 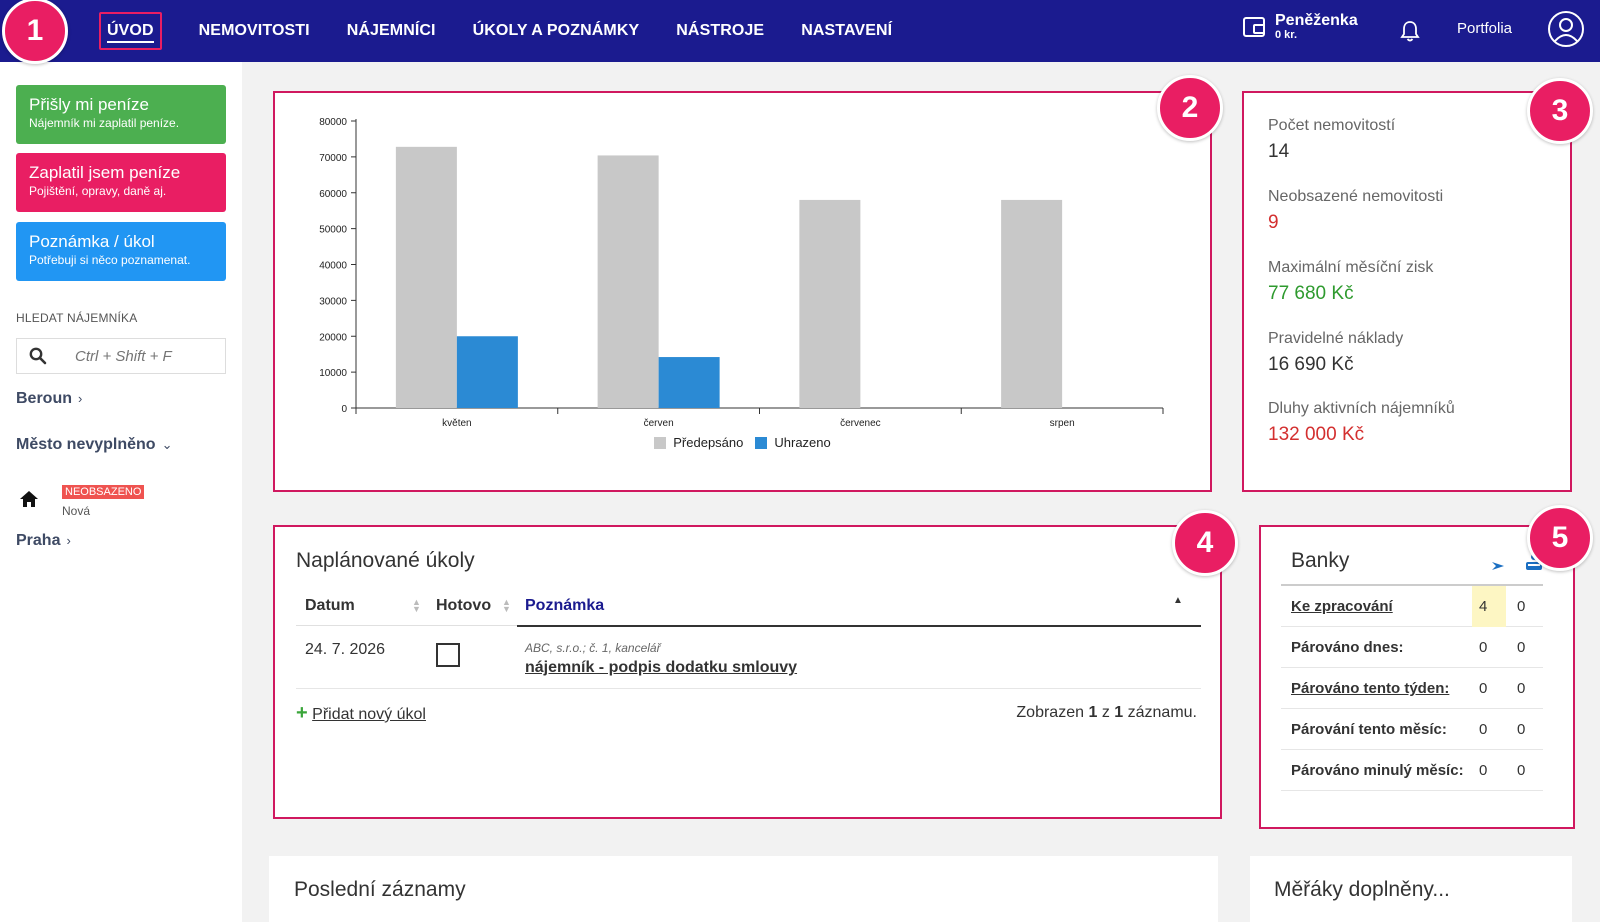 What do you see at coordinates (1320, 560) in the screenshot?
I see `card-title: Banky` at bounding box center [1320, 560].